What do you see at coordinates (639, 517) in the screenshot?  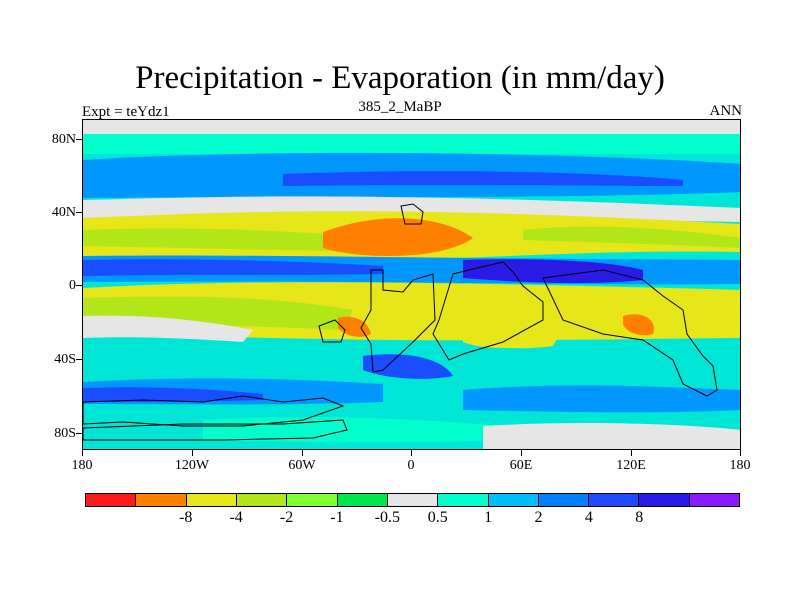 I see `colorbar-label: 8` at bounding box center [639, 517].